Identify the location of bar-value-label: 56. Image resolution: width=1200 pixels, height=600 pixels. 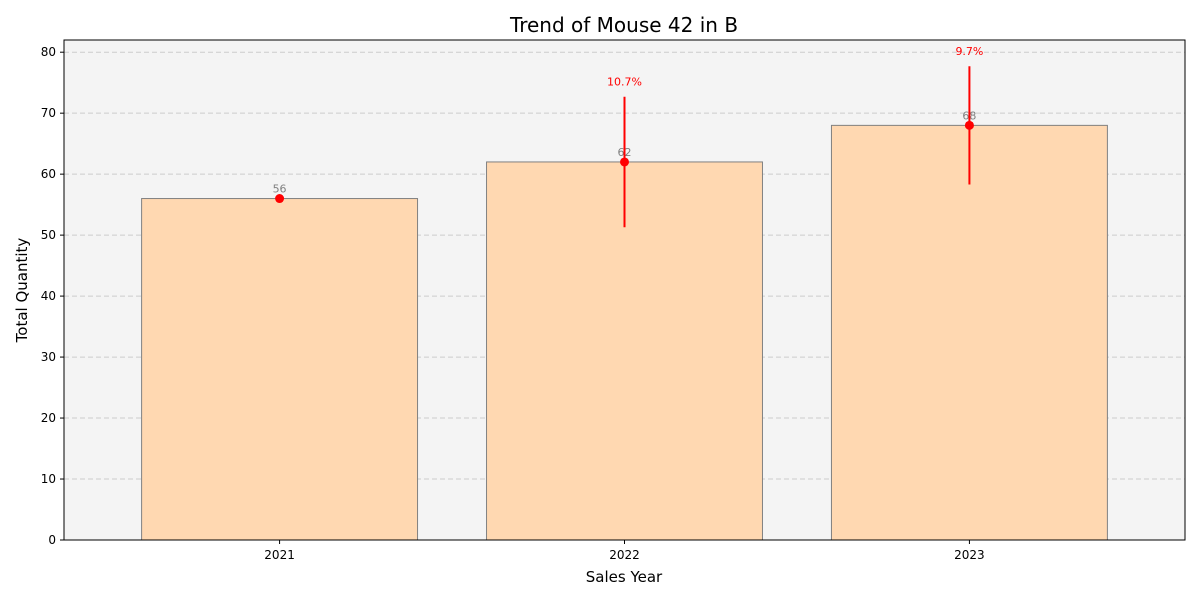
(280, 189).